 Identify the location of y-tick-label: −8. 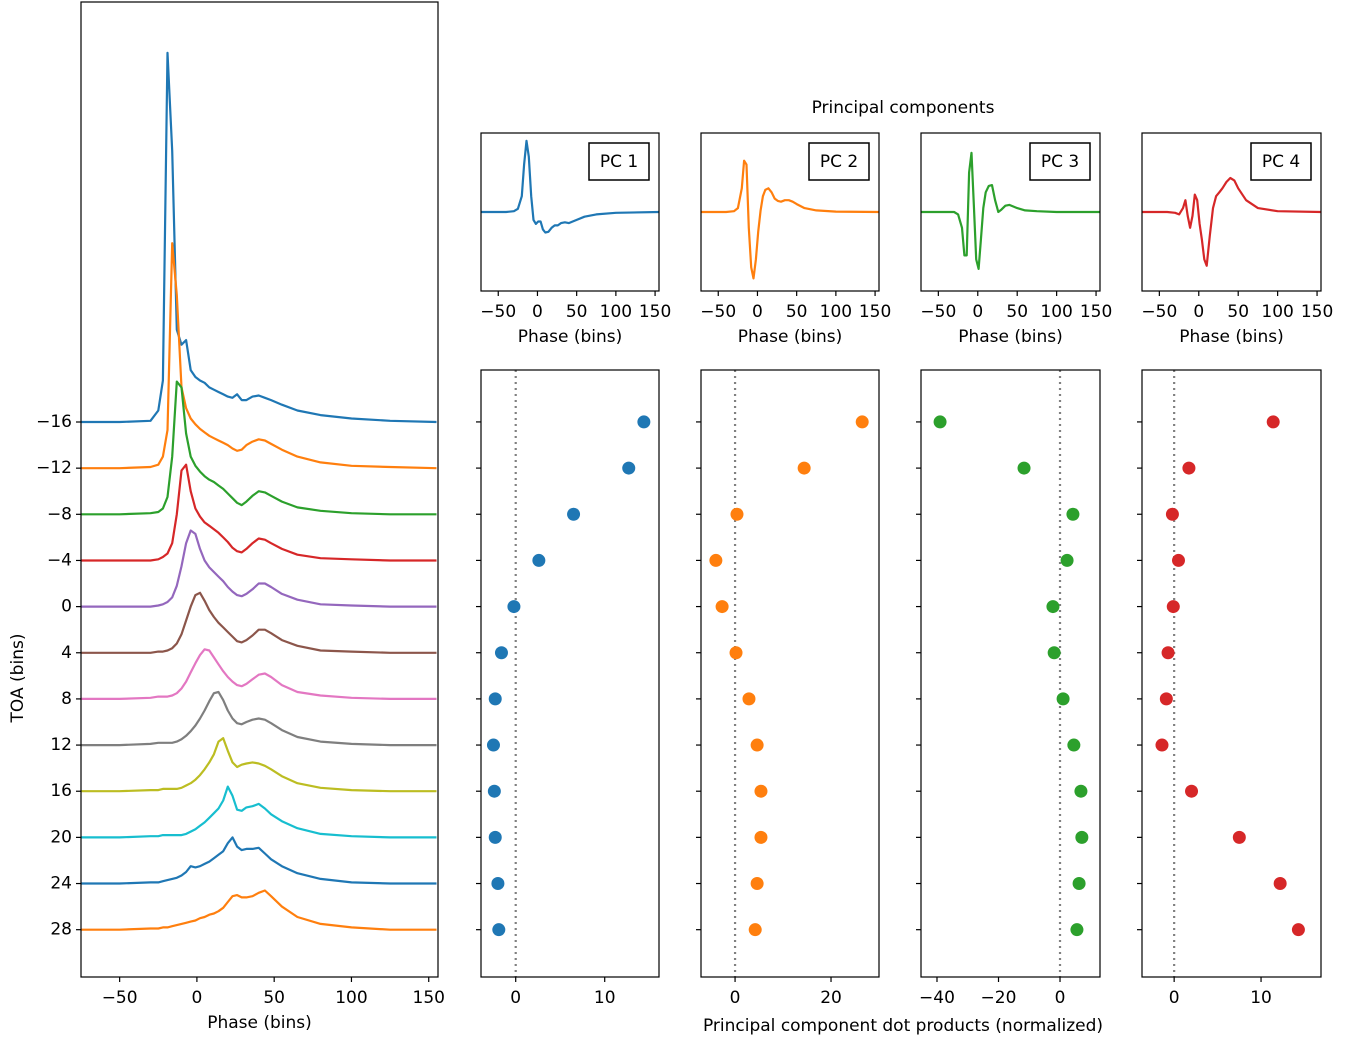
(59, 514).